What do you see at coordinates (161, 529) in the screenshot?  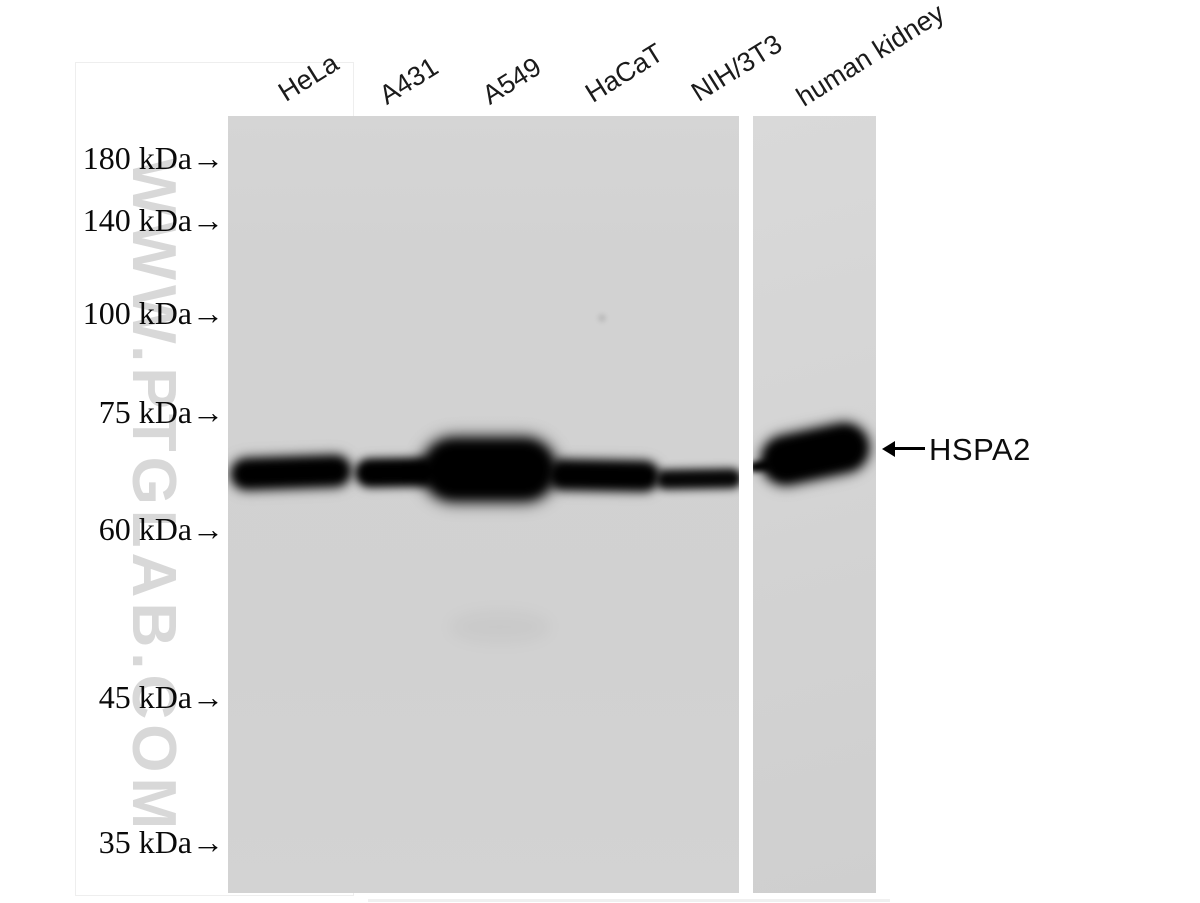 I see `mw-label-60: 60 kDa→` at bounding box center [161, 529].